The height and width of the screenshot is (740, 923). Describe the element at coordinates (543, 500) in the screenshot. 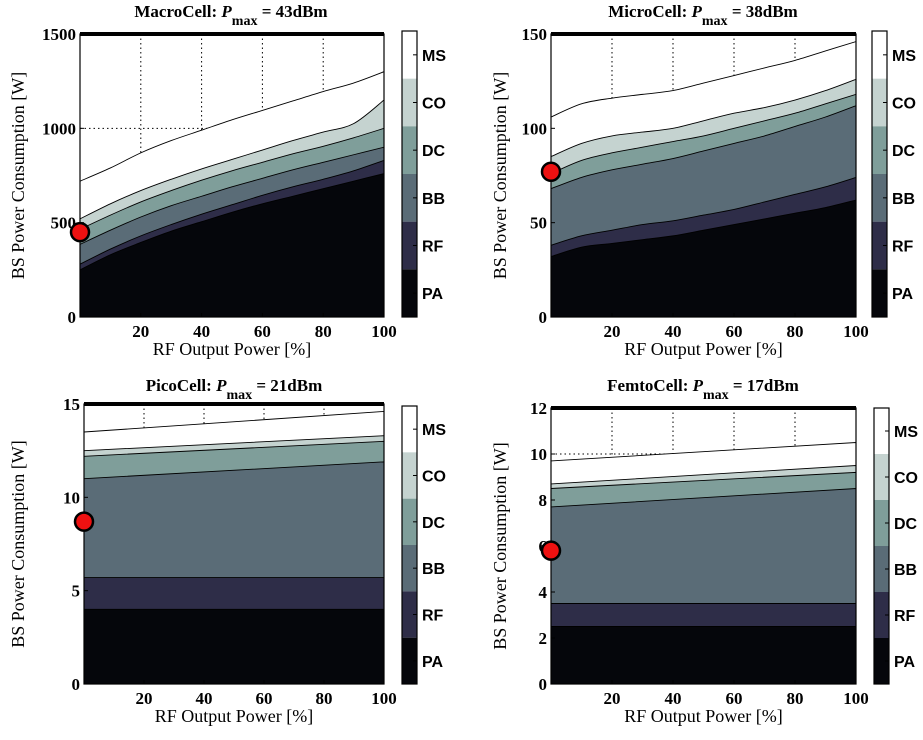

I see `y-tick-label: 8` at that location.